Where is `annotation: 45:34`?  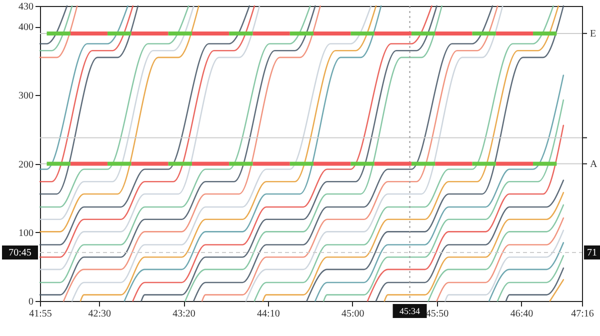 annotation: 45:34 is located at coordinates (410, 311).